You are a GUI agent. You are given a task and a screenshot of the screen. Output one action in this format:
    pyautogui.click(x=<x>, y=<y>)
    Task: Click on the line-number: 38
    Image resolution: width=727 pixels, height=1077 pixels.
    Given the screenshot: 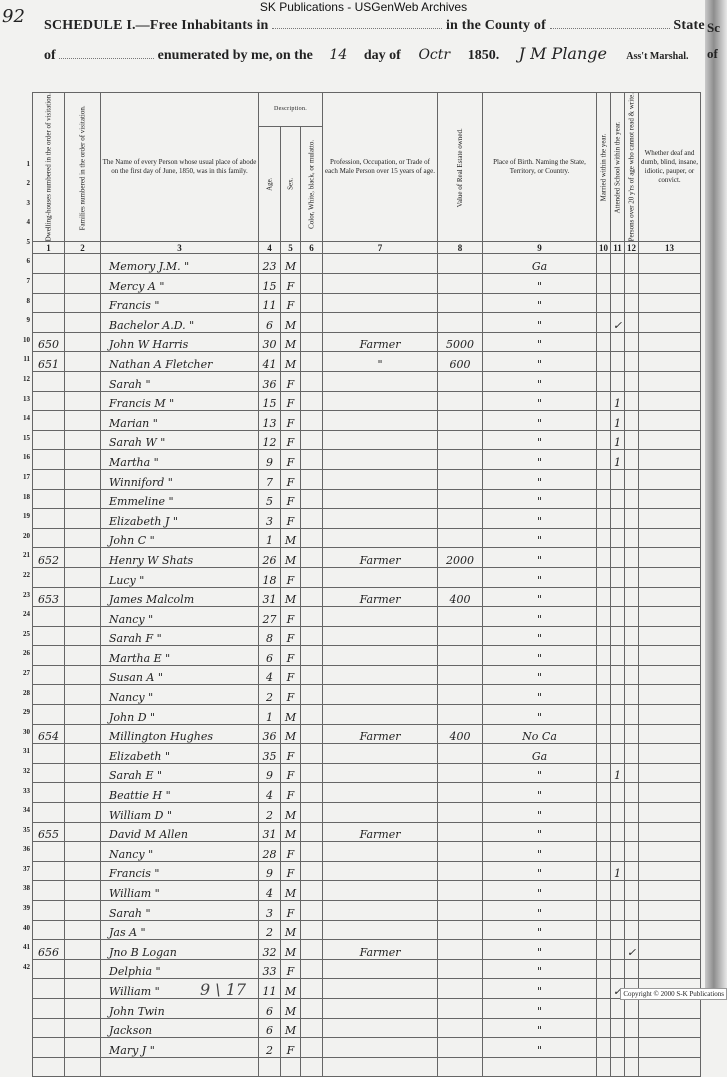 What is the action you would take?
    pyautogui.click(x=26, y=888)
    